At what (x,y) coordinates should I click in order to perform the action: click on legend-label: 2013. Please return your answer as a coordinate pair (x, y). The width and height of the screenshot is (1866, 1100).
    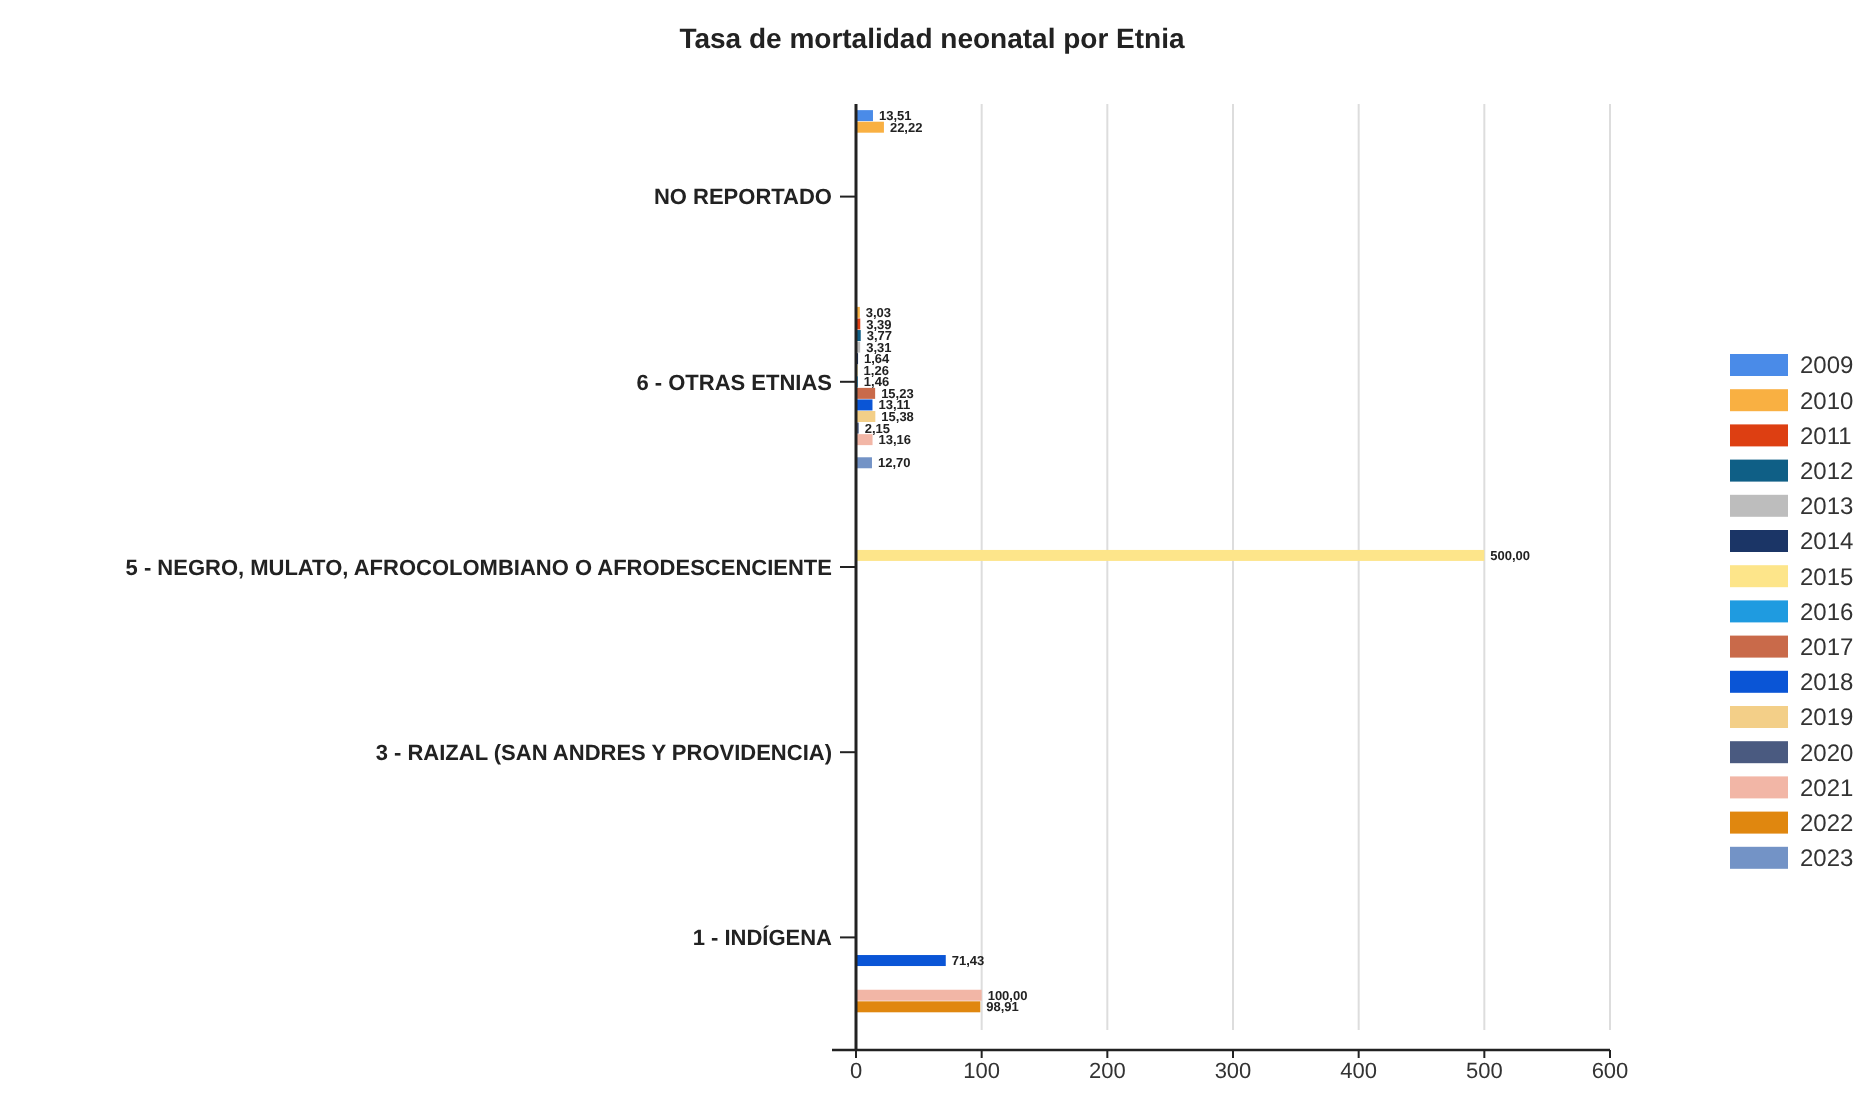
    Looking at the image, I should click on (1827, 506).